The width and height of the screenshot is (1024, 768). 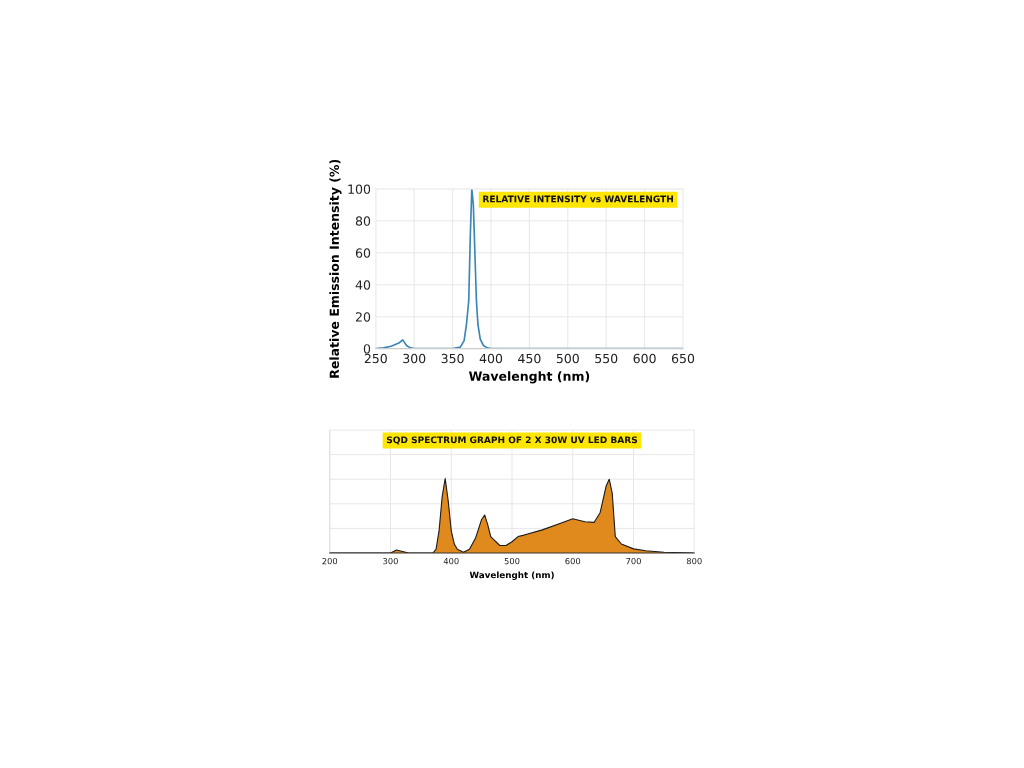 I want to click on x-tick-label: 800, so click(x=694, y=561).